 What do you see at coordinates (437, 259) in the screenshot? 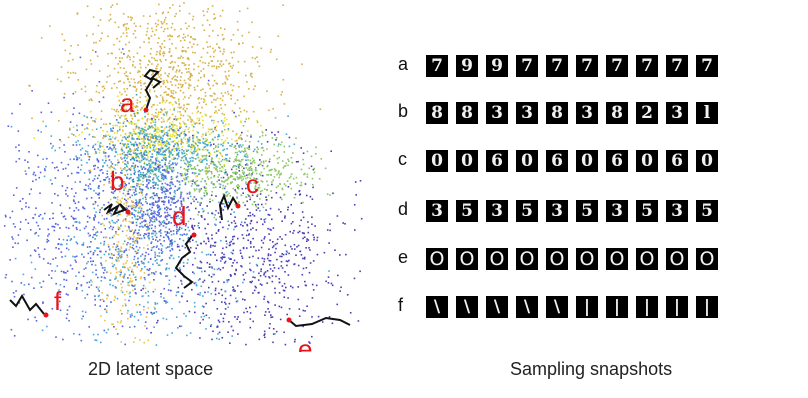
I see `snapshot-image: O` at bounding box center [437, 259].